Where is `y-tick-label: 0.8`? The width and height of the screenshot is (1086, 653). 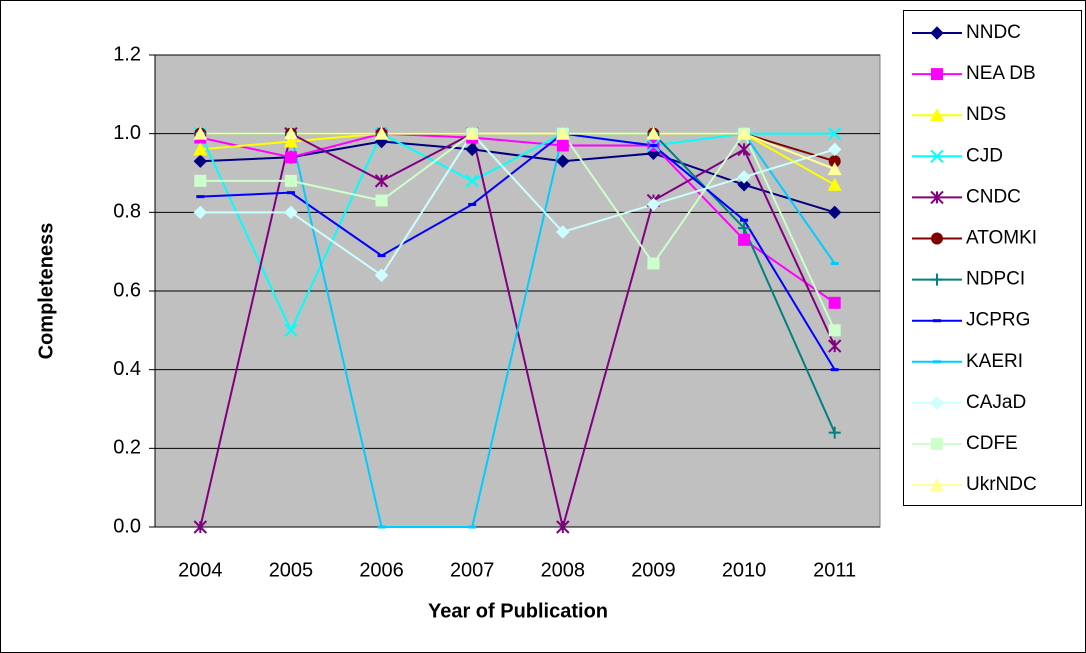
y-tick-label: 0.8 is located at coordinates (127, 212).